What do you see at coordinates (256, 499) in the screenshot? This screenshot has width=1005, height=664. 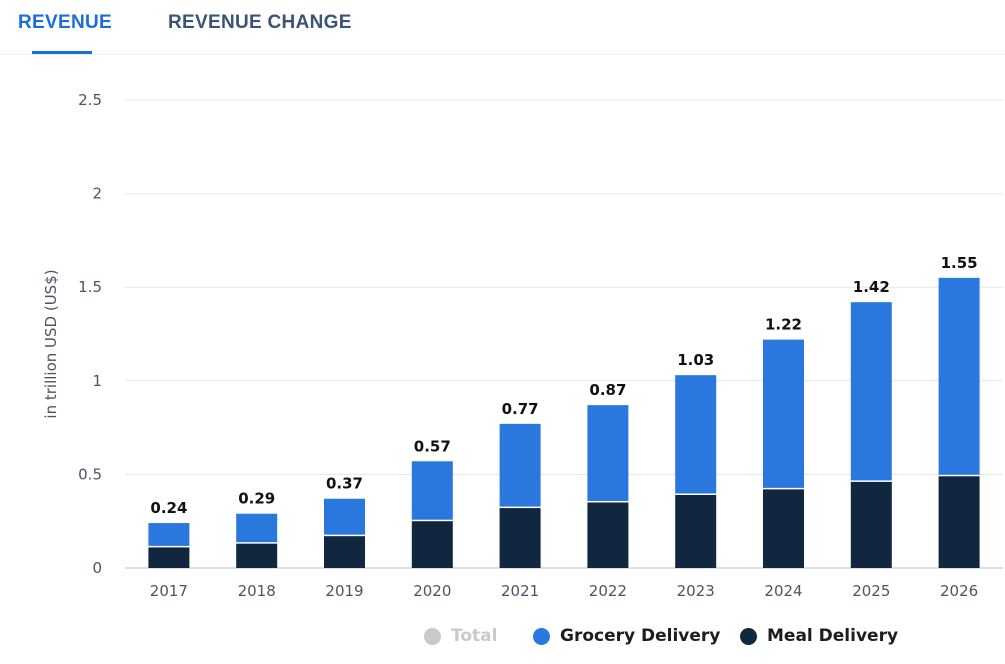 I see `bar-total-label: 0.29` at bounding box center [256, 499].